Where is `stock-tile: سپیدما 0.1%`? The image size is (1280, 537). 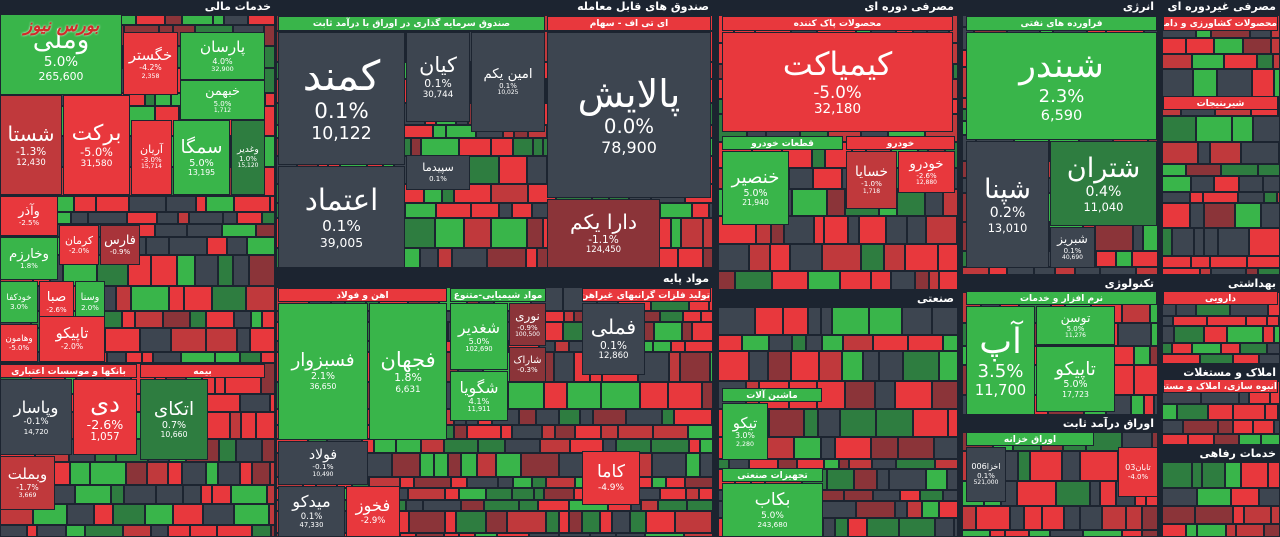
stock-tile: سپیدما 0.1% is located at coordinates (438, 172).